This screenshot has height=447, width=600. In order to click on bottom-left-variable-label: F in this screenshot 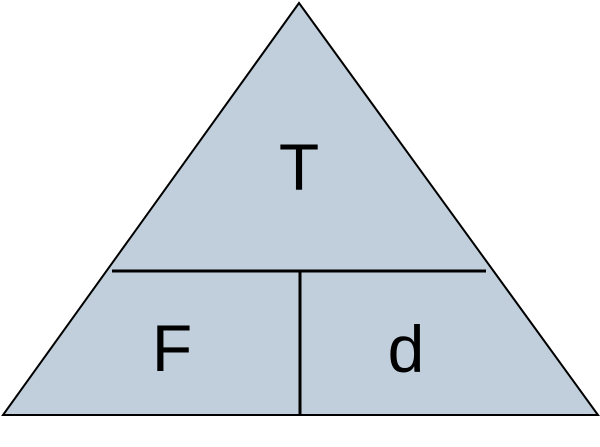, I will do `click(172, 348)`.